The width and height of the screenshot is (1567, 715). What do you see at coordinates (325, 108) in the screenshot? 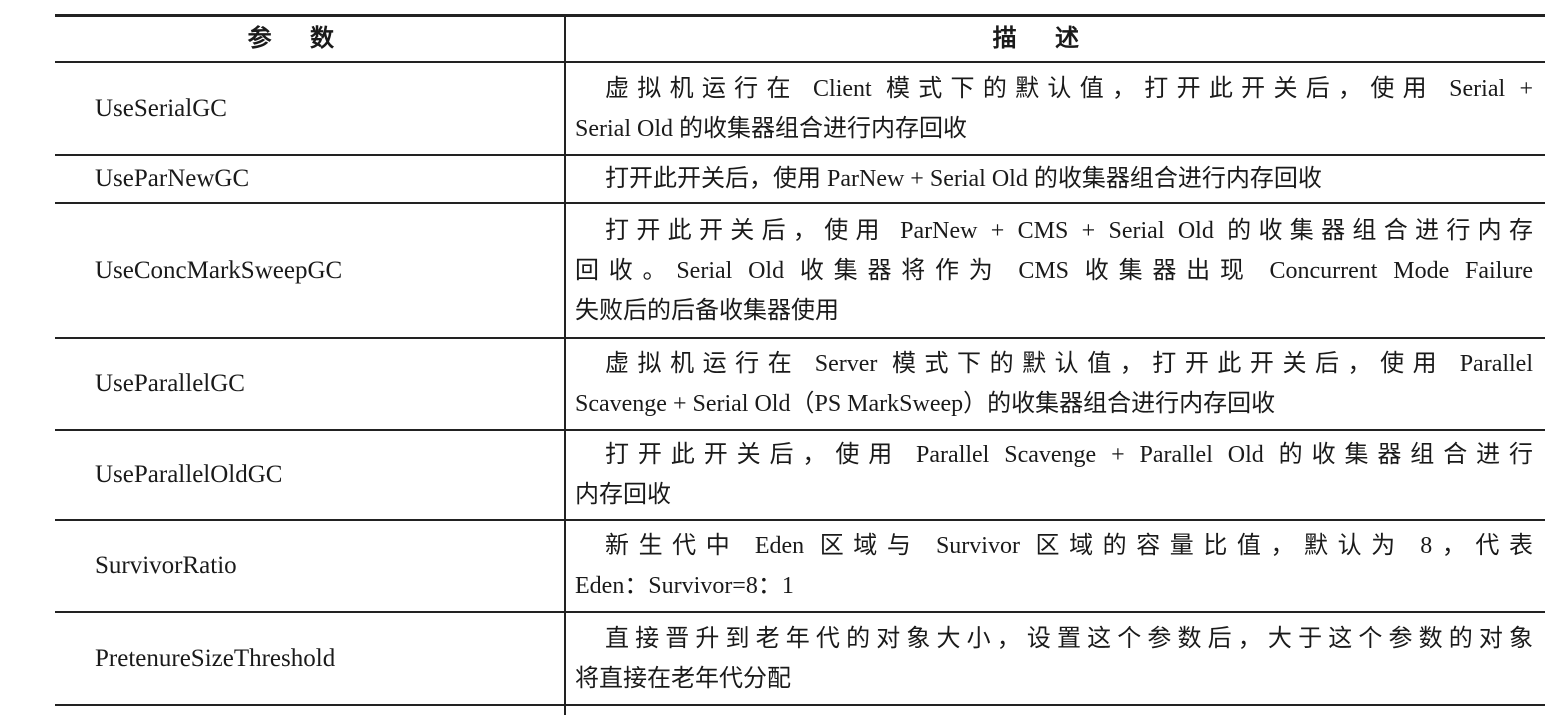
I see `param-cell: UseSerialGC` at bounding box center [325, 108].